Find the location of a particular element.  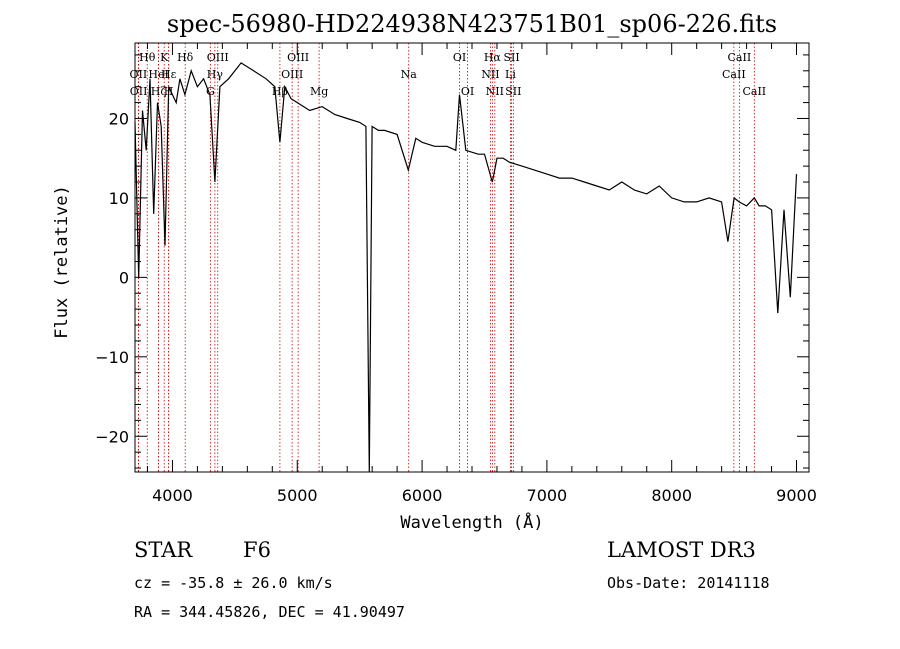

y-tick-label-1: −10 is located at coordinates (112, 357).